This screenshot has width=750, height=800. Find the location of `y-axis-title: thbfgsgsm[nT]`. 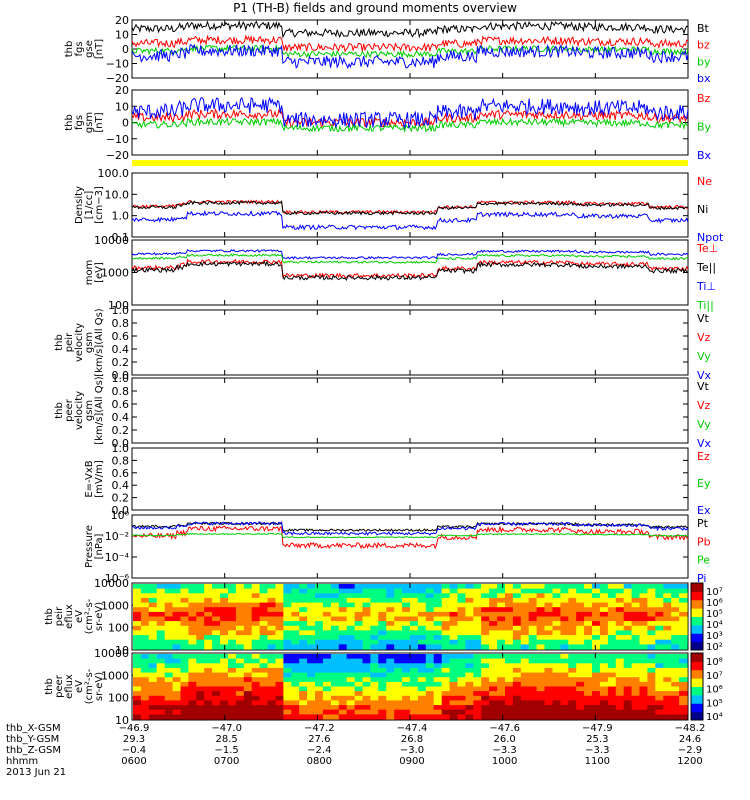

y-axis-title: thbfgsgsm[nT] is located at coordinates (84, 122).